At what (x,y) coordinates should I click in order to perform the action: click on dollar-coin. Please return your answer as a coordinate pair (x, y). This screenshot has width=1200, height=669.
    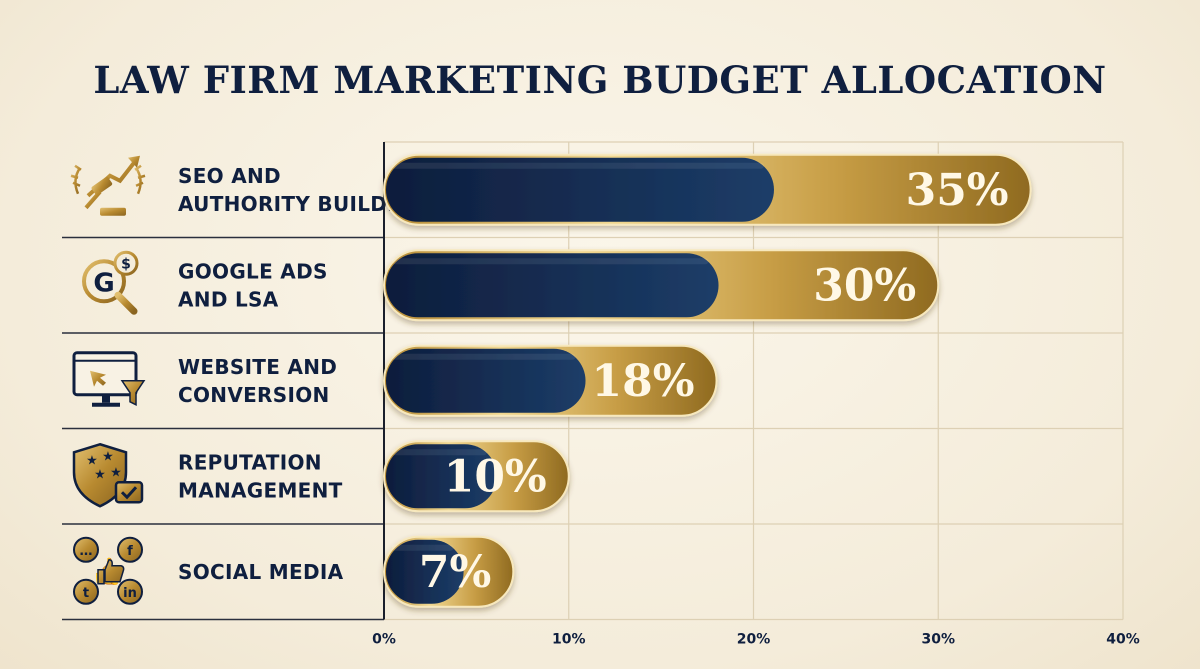
    Looking at the image, I should click on (126, 263).